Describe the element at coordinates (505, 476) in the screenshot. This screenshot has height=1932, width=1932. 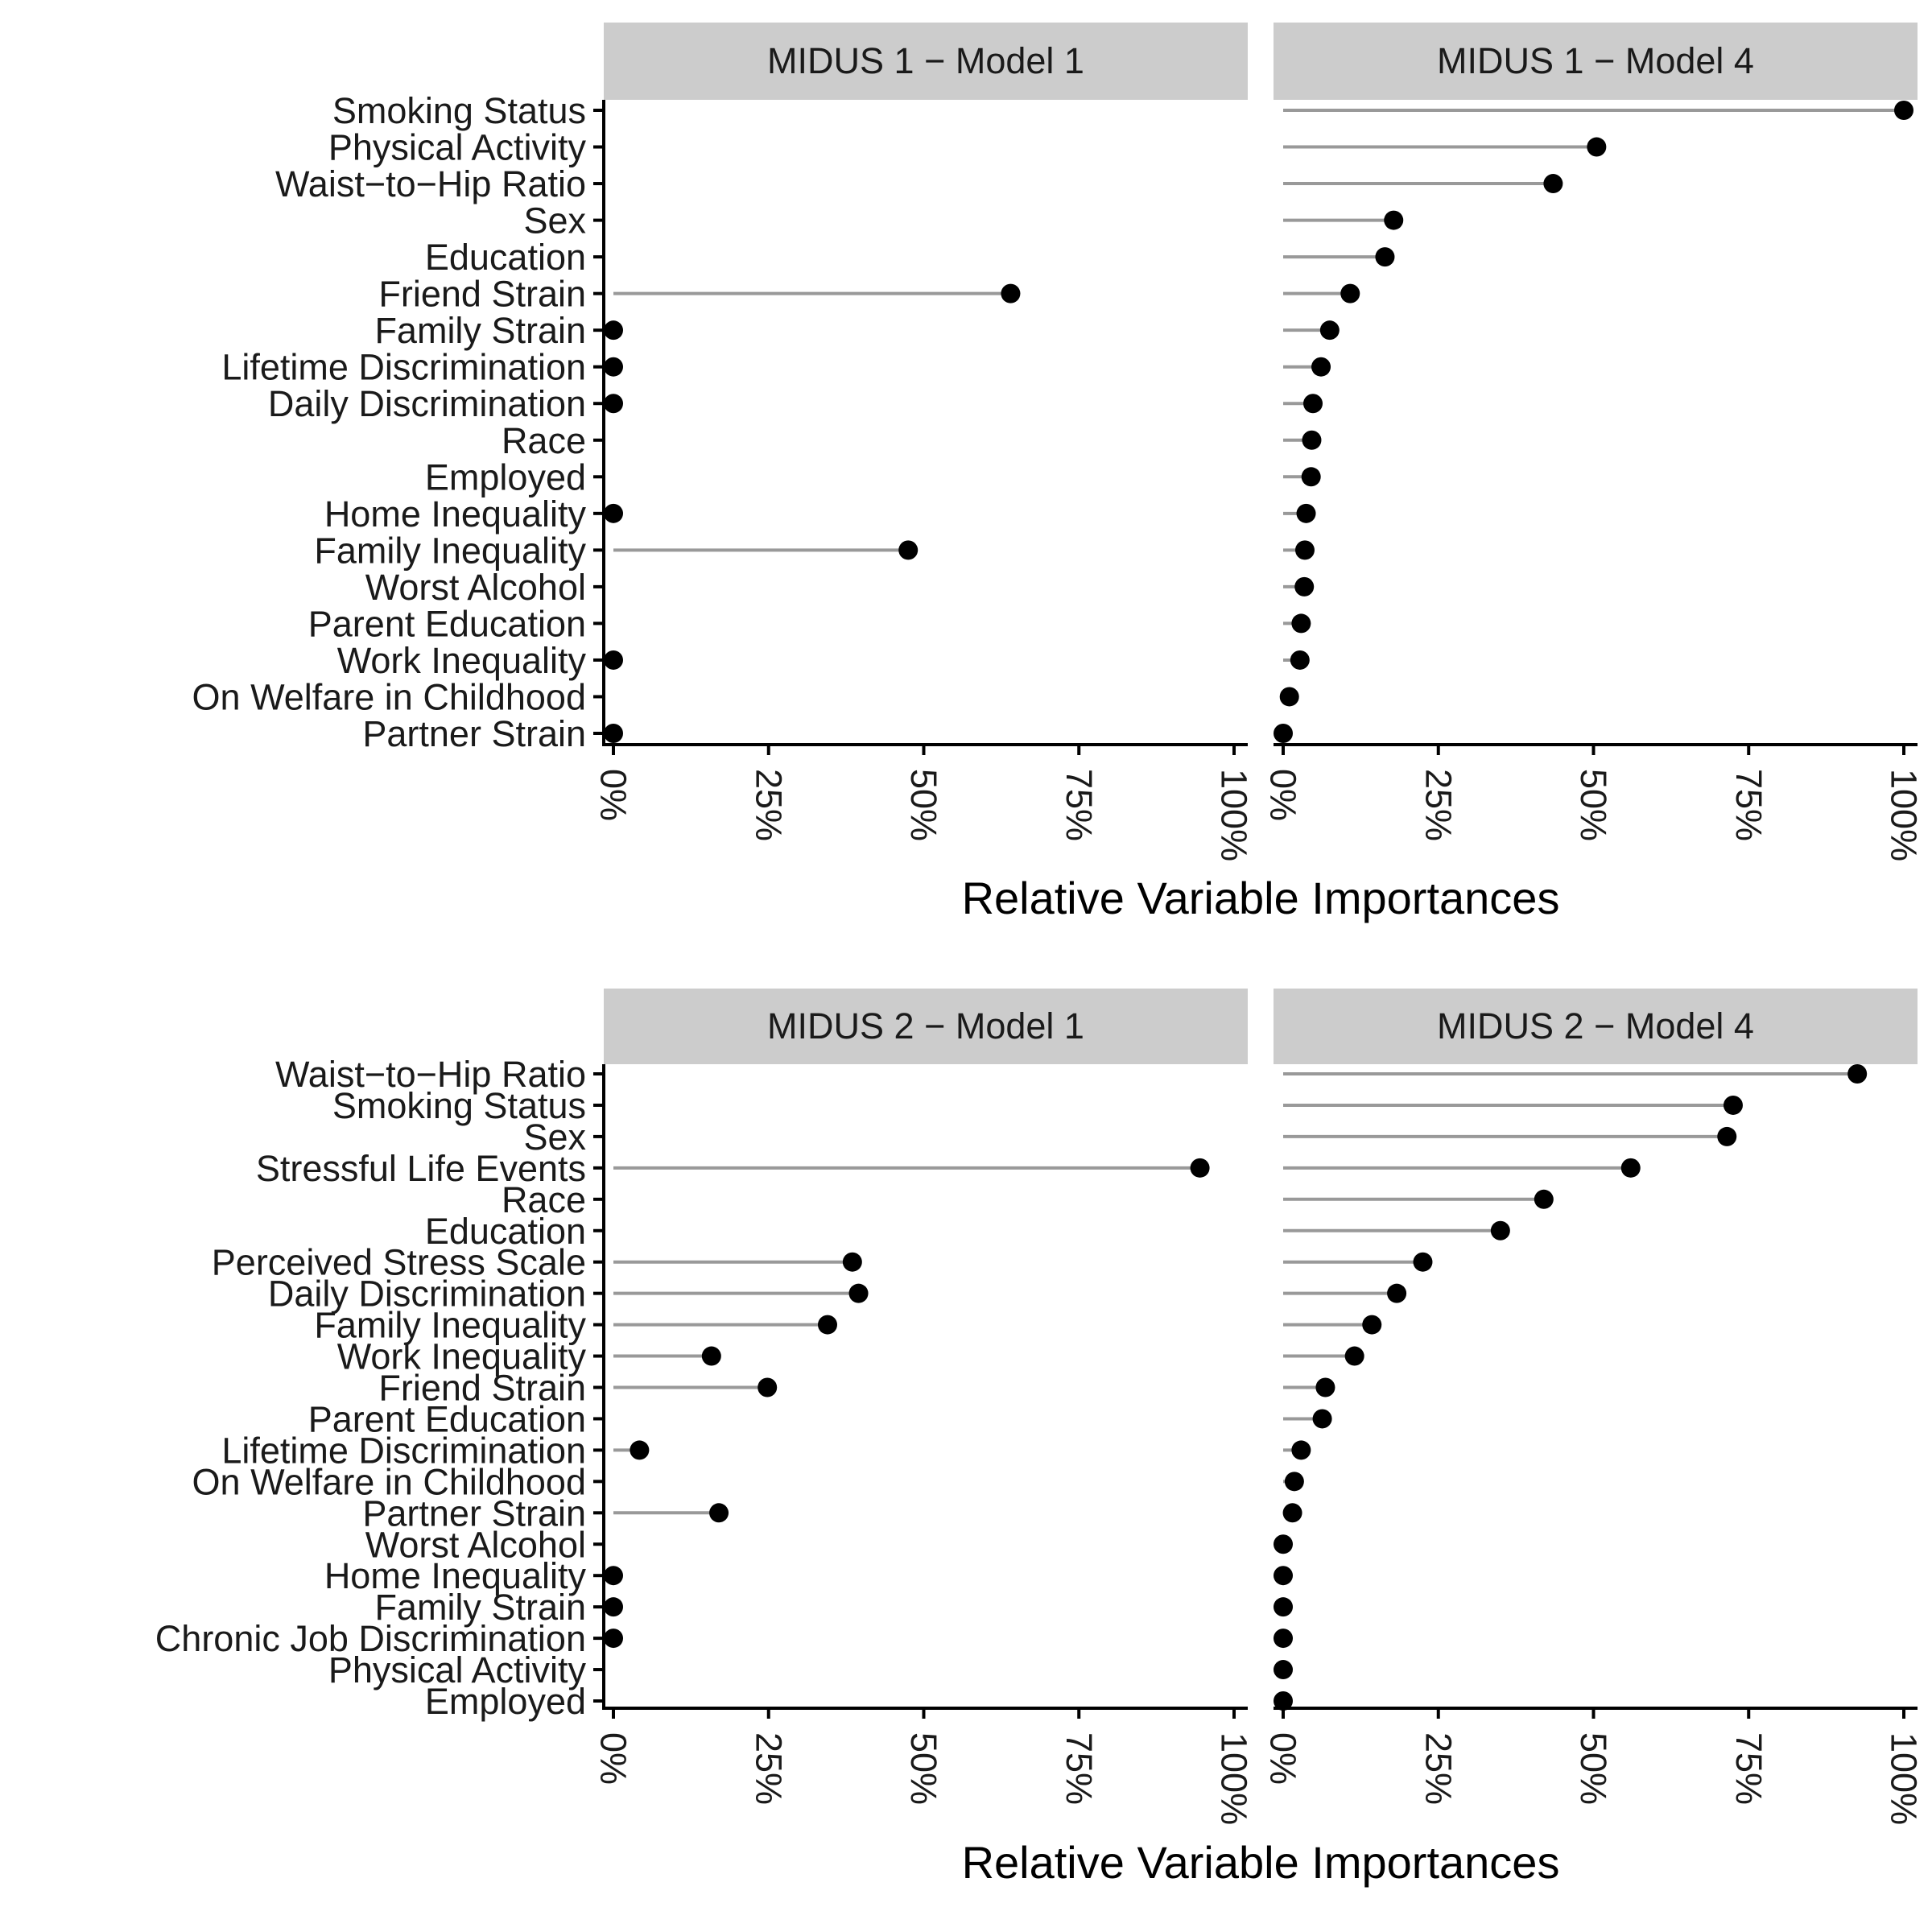
I see `category-label: Employed` at that location.